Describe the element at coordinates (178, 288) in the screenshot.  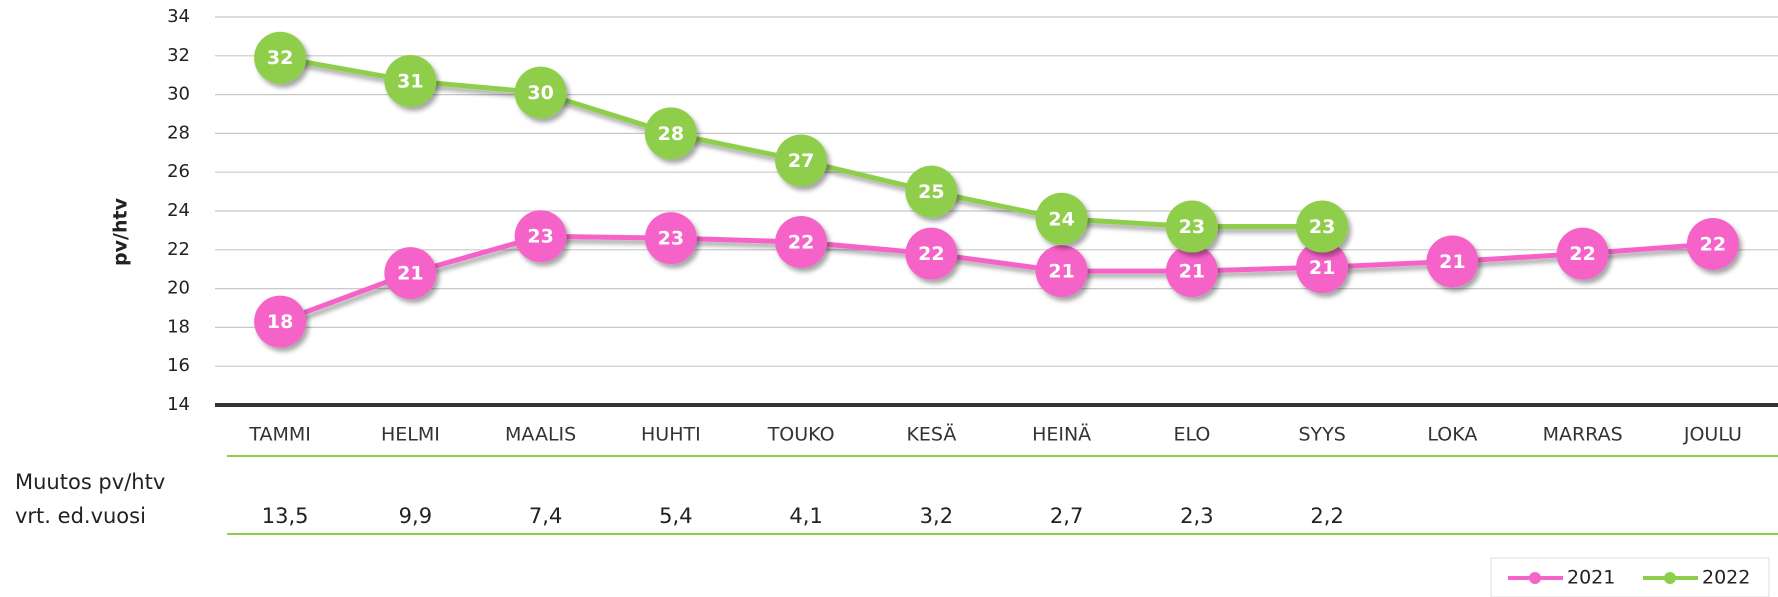
I see `y-tick-label: 20` at that location.